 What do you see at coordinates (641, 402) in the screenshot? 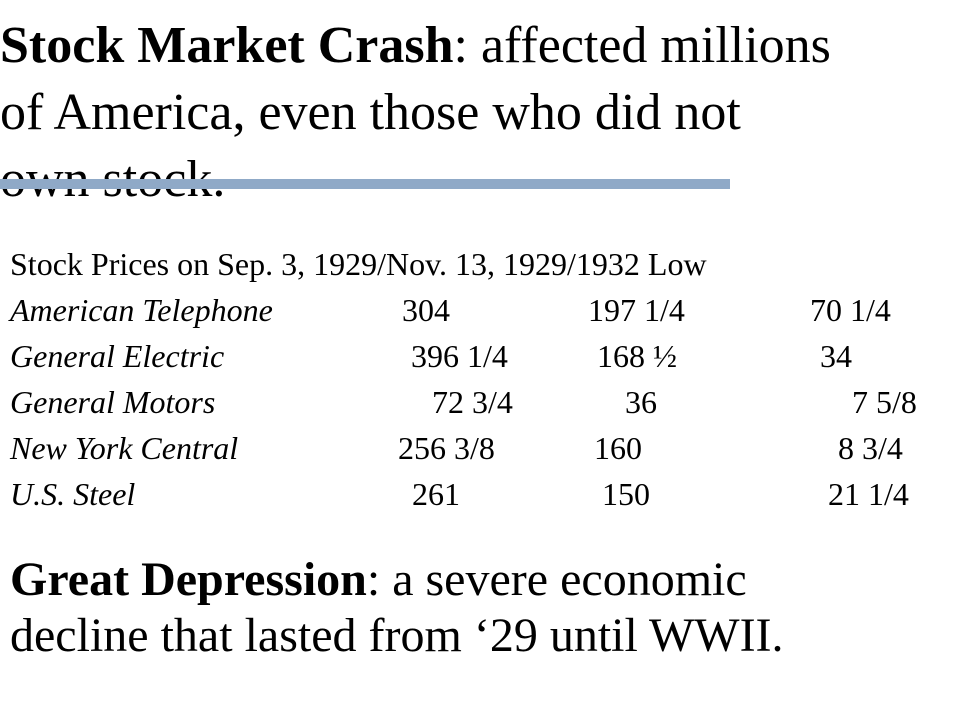
I see `price-nov-1929: 36` at bounding box center [641, 402].